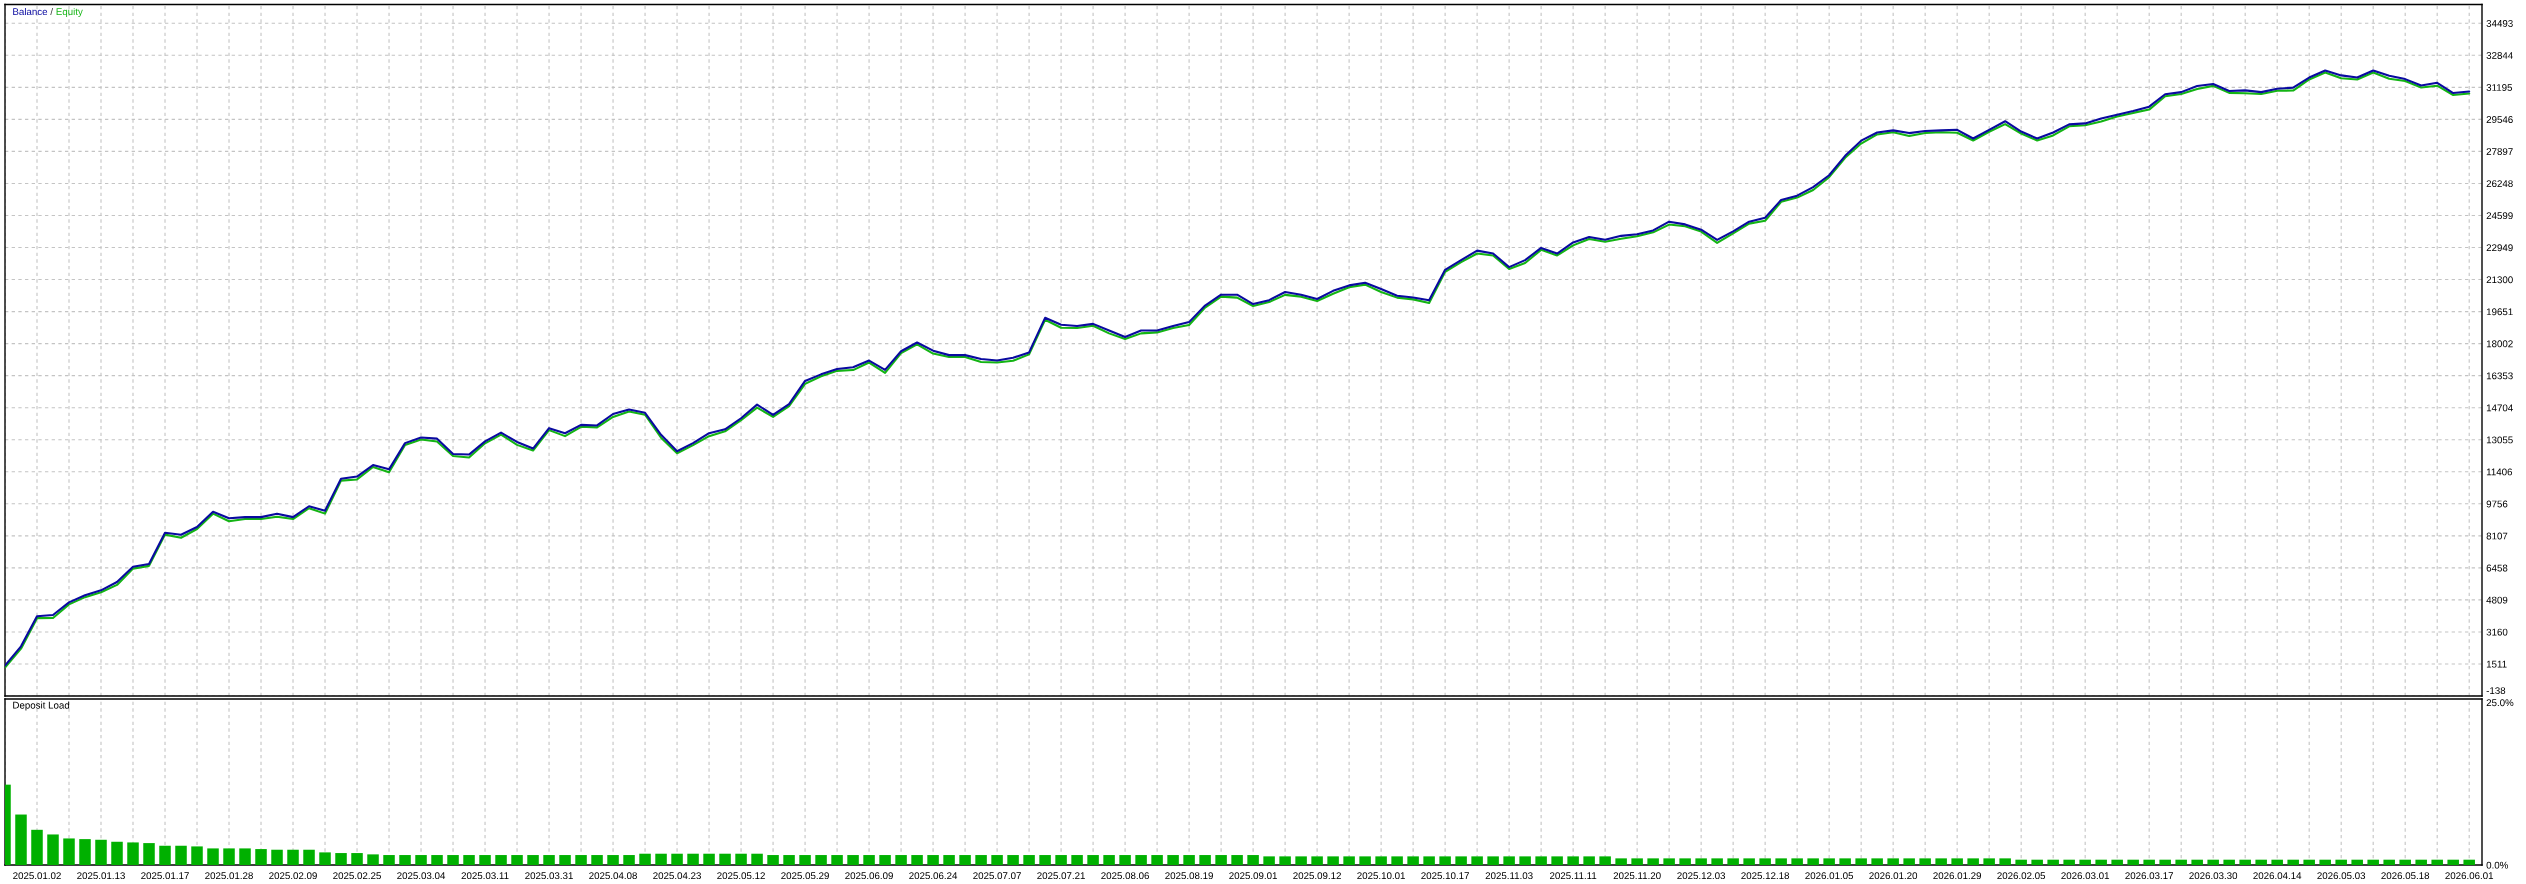  I want to click on y-tick-label: 14704, so click(2499, 408).